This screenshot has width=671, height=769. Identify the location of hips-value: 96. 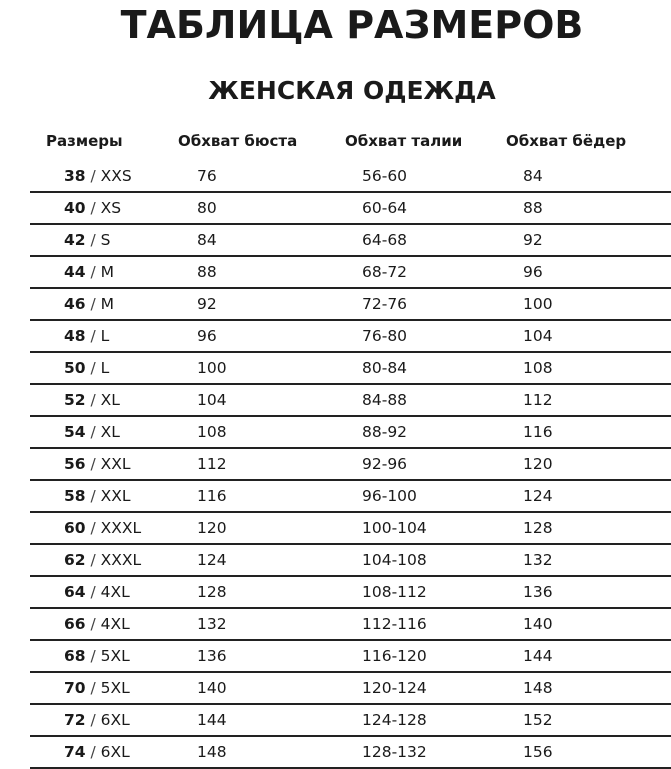
(533, 272).